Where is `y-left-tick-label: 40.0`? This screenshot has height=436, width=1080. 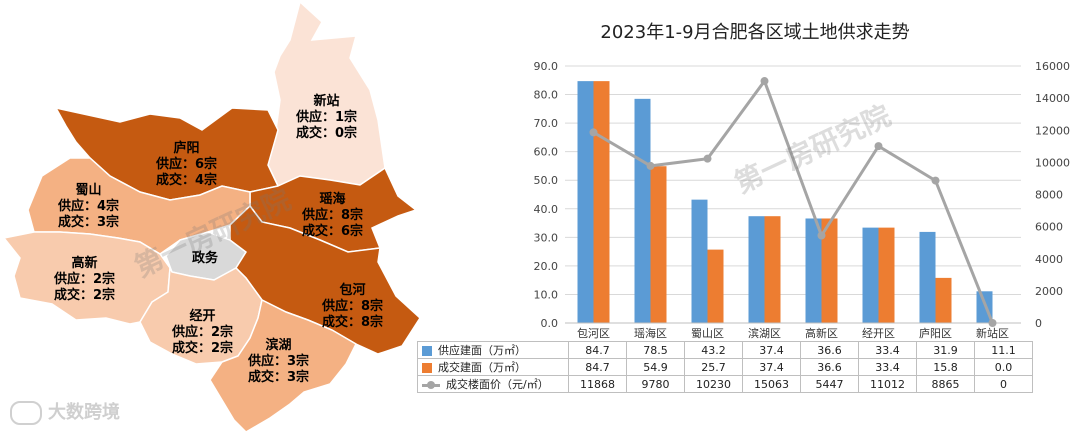 y-left-tick-label: 40.0 is located at coordinates (546, 209).